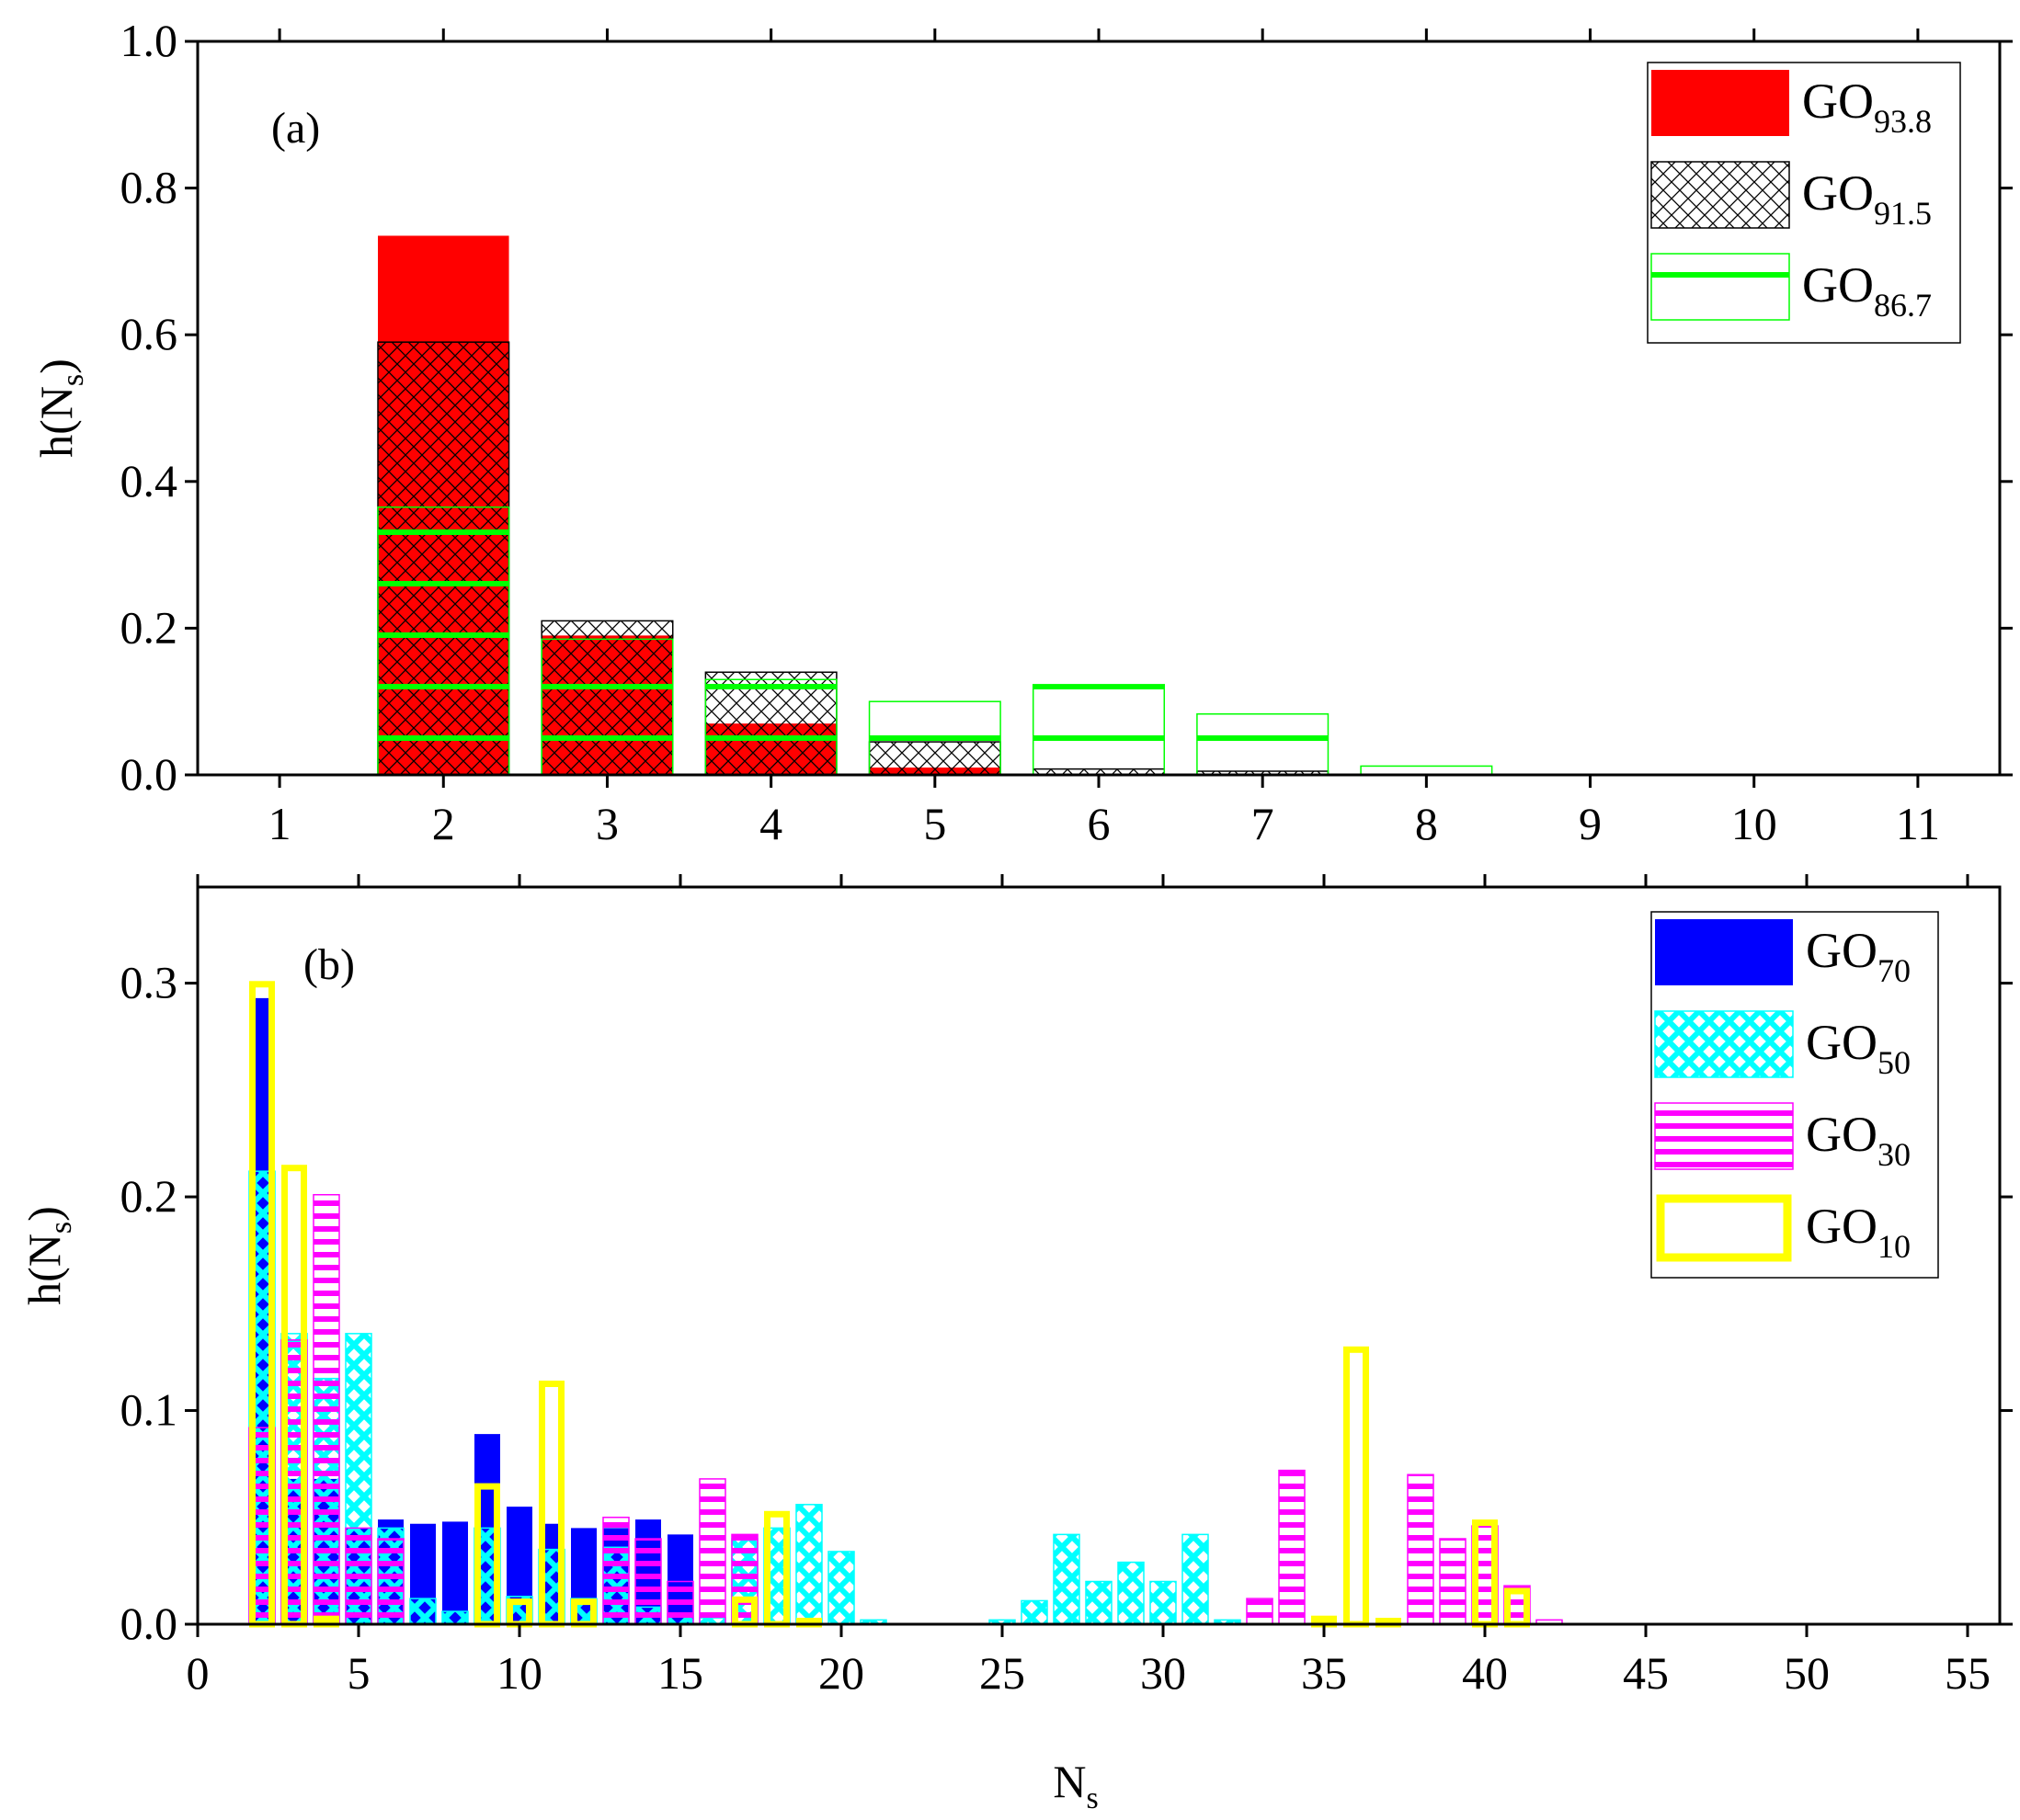 The image size is (2020, 1820). What do you see at coordinates (1075, 1785) in the screenshot?
I see `x-axis-label-b: Ns` at bounding box center [1075, 1785].